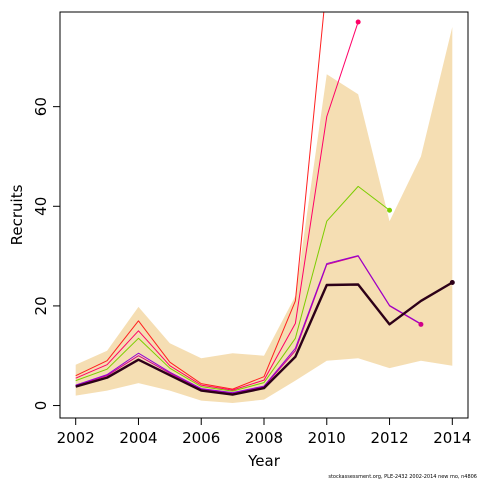 The image size is (480, 480). What do you see at coordinates (327, 438) in the screenshot?
I see `x-tick-label: 2010` at bounding box center [327, 438].